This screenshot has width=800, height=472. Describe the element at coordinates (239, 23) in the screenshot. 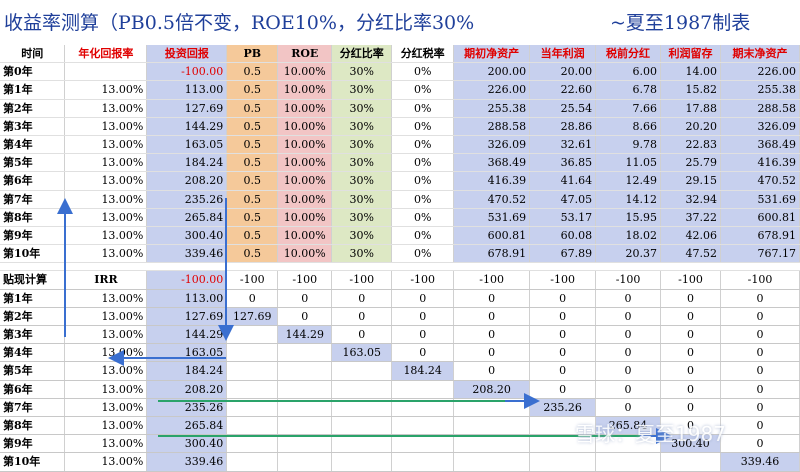

I see `sheet-title: 收益率测算（PB0.5倍不变，ROE10%，分红比率30%` at that location.